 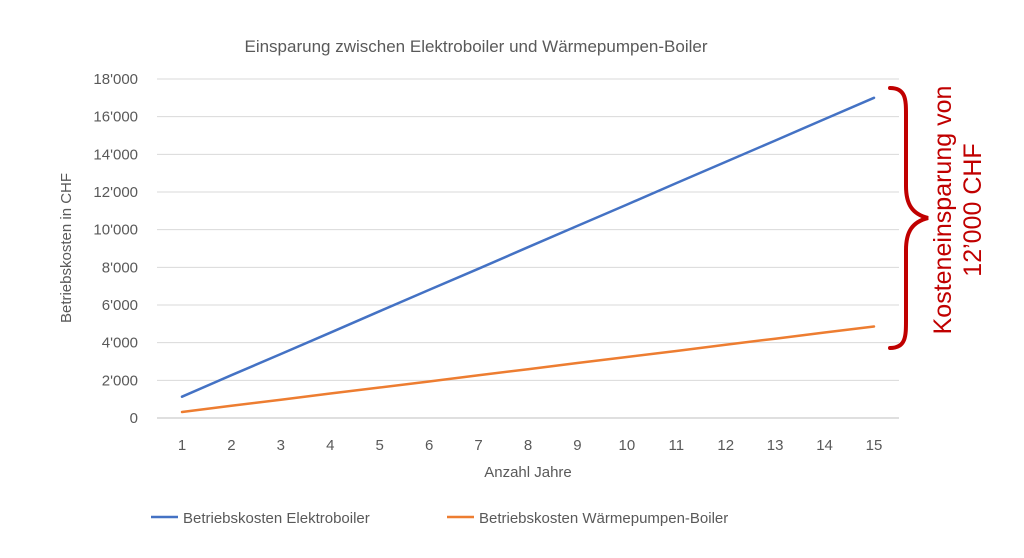 I want to click on y-tick-label: 0, so click(x=134, y=418).